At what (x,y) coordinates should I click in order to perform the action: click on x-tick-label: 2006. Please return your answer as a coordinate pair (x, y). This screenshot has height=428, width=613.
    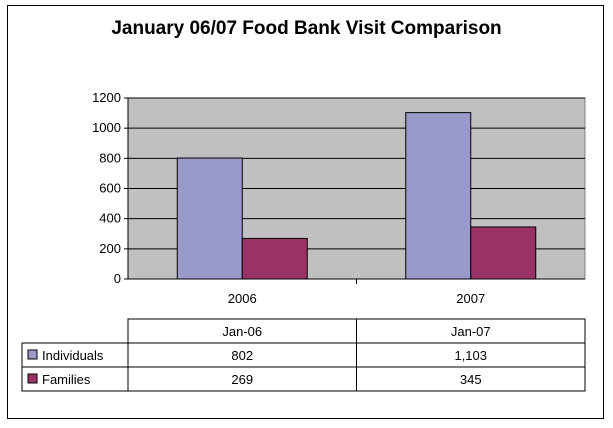
    Looking at the image, I should click on (242, 298).